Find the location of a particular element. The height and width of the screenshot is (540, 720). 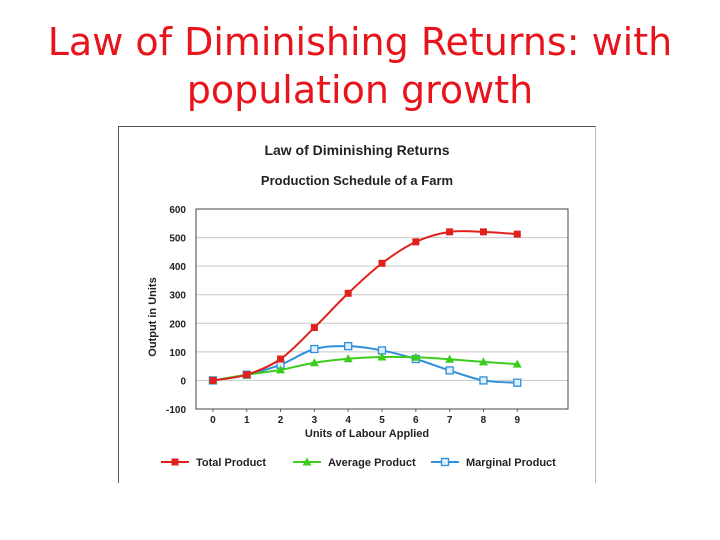

x-tick-label: 3 is located at coordinates (315, 420).